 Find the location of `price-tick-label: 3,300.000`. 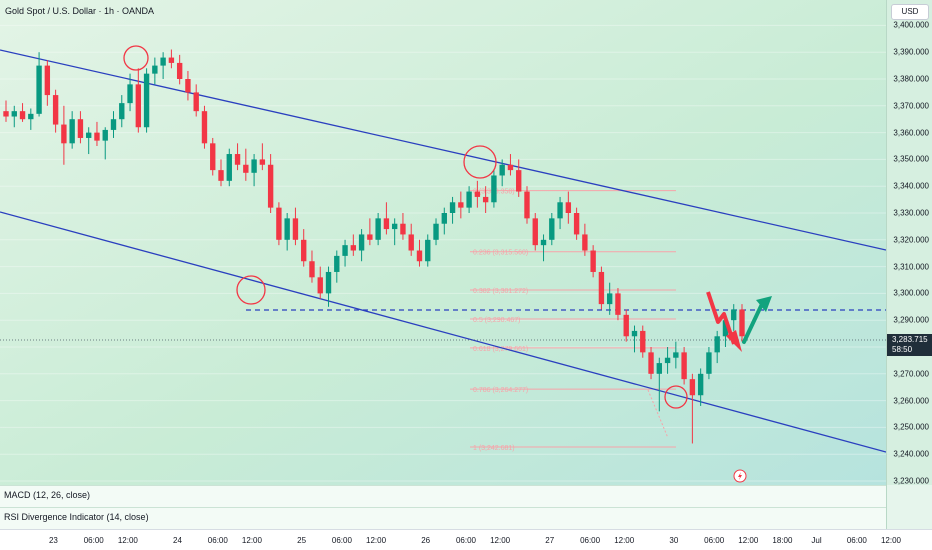

price-tick-label: 3,300.000 is located at coordinates (911, 293).